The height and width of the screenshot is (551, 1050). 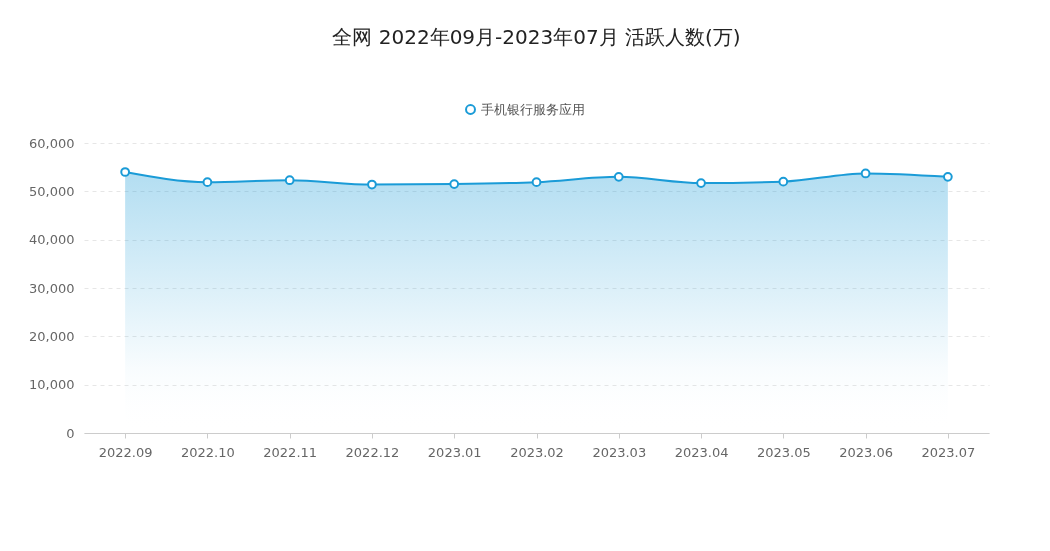 I want to click on x-tick-label: 2023.04, so click(x=701, y=452).